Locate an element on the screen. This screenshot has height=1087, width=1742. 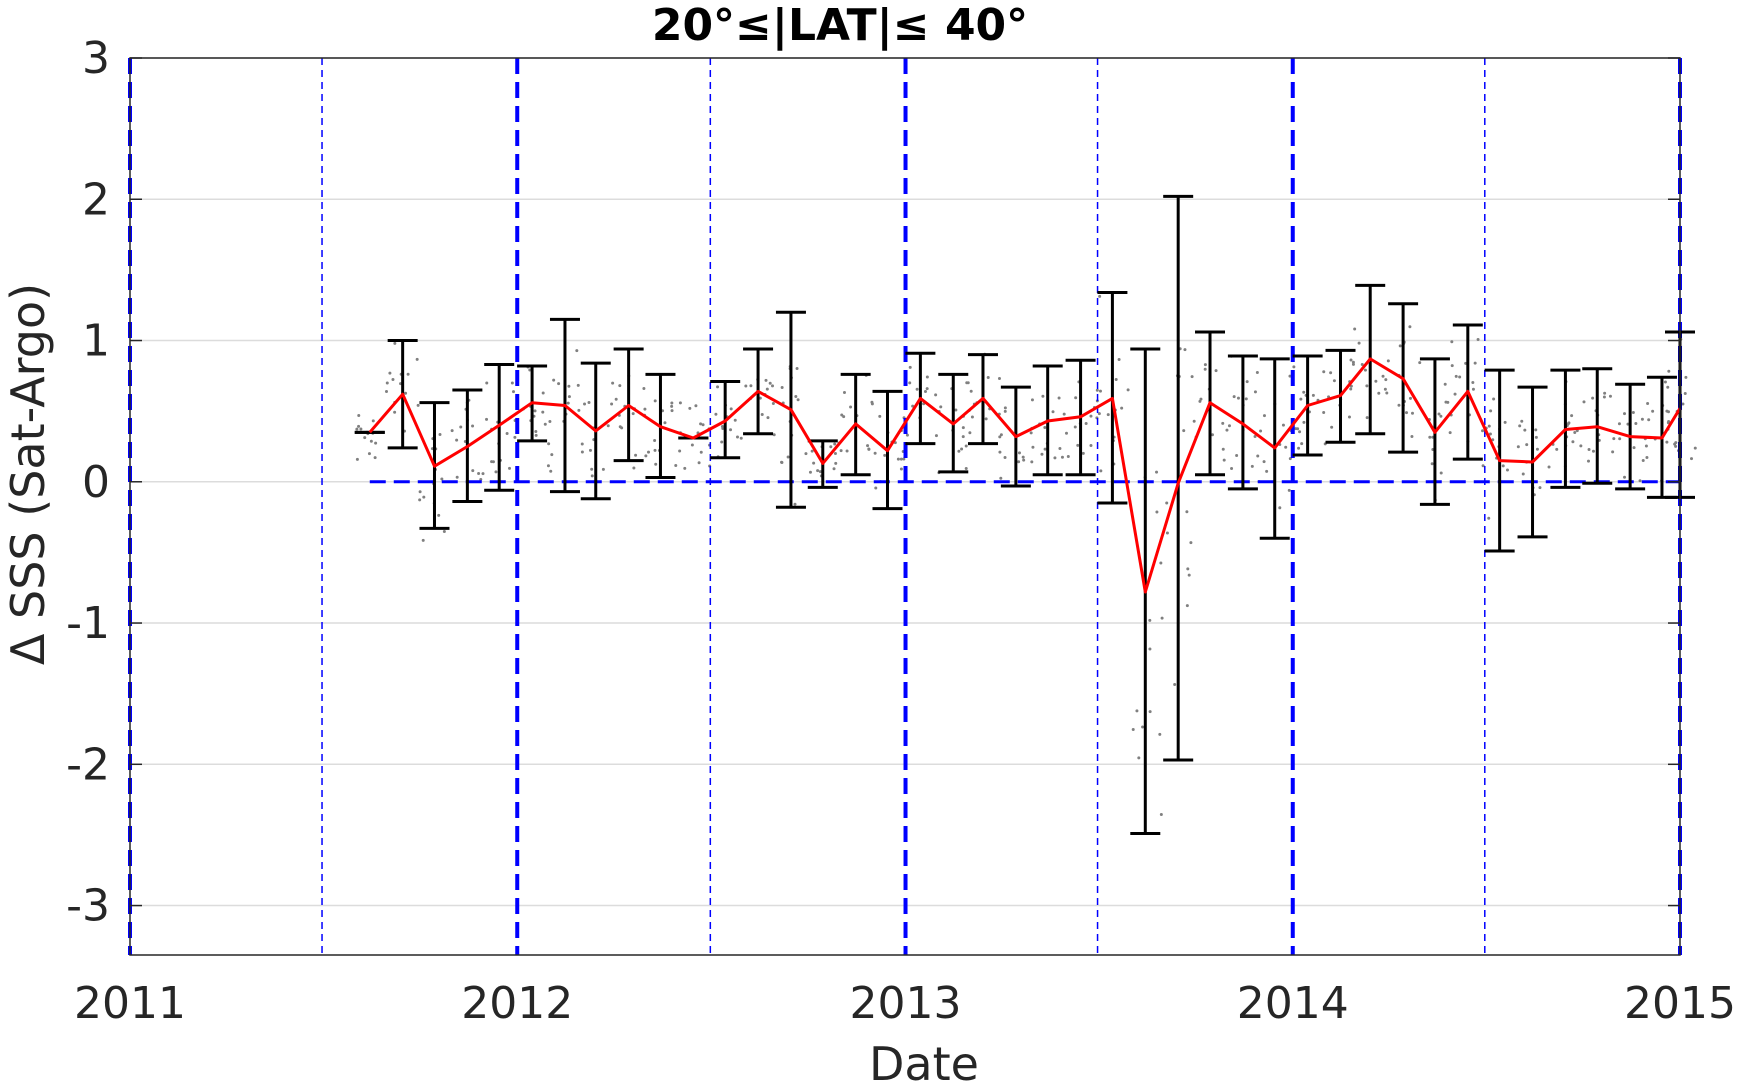
y-tick-label: -1 is located at coordinates (88, 623).